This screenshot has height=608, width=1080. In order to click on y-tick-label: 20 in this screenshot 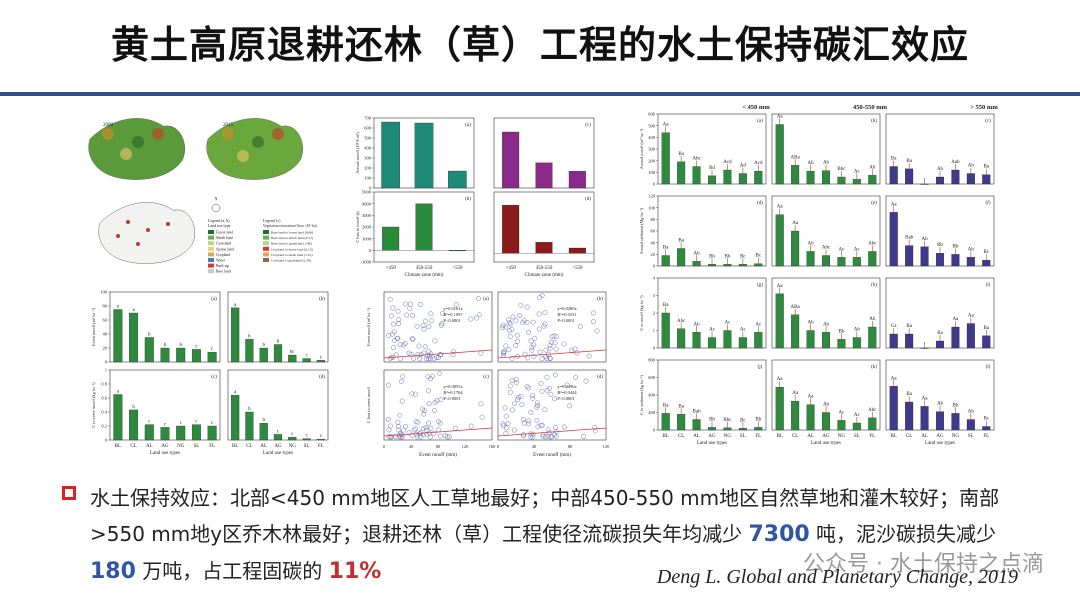, I will do `click(653, 254)`.